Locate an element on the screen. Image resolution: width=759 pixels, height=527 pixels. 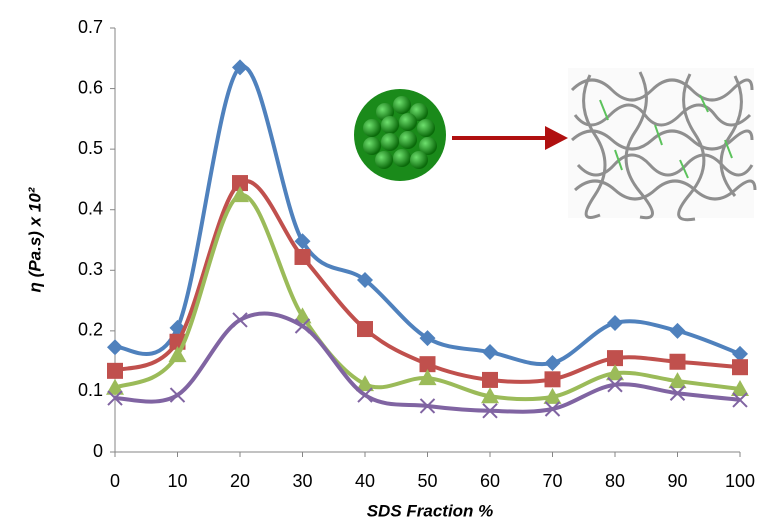
y-axis-title: η (Pa.s) x 10² is located at coordinates (34, 239).